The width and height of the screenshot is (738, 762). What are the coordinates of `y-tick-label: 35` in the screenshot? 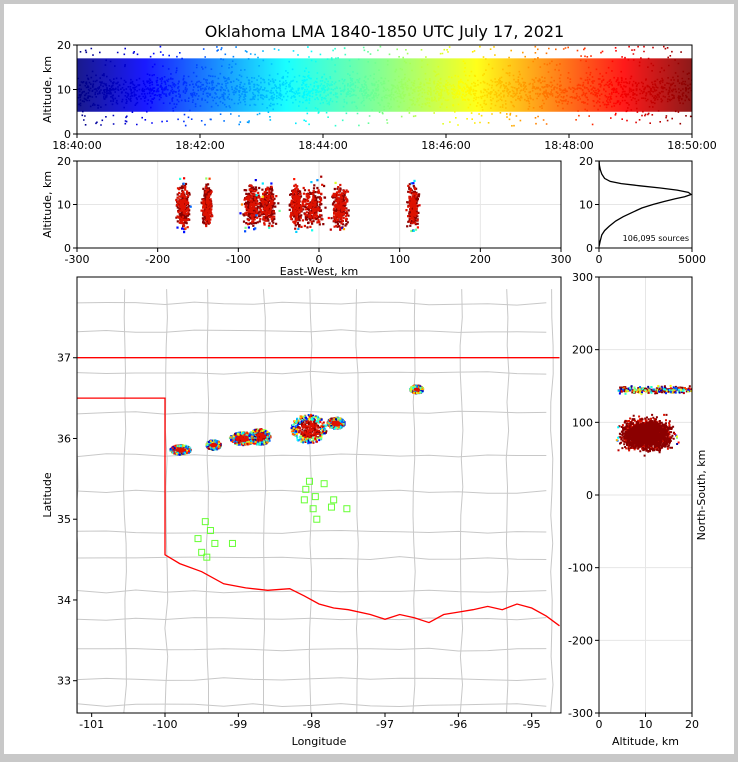 It's located at (64, 519).